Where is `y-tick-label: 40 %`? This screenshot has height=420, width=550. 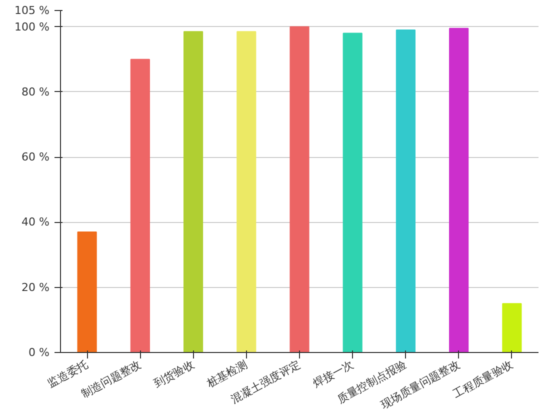 y-tick-label: 40 % is located at coordinates (36, 222).